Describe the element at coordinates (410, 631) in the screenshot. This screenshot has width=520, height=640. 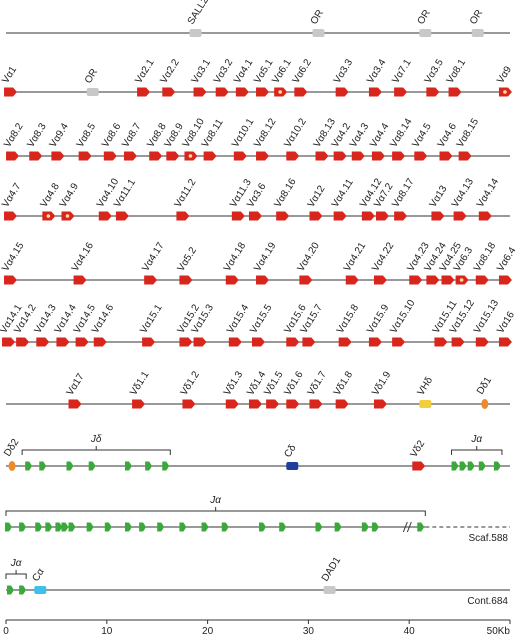
I see `scale-tick-label: 40` at that location.